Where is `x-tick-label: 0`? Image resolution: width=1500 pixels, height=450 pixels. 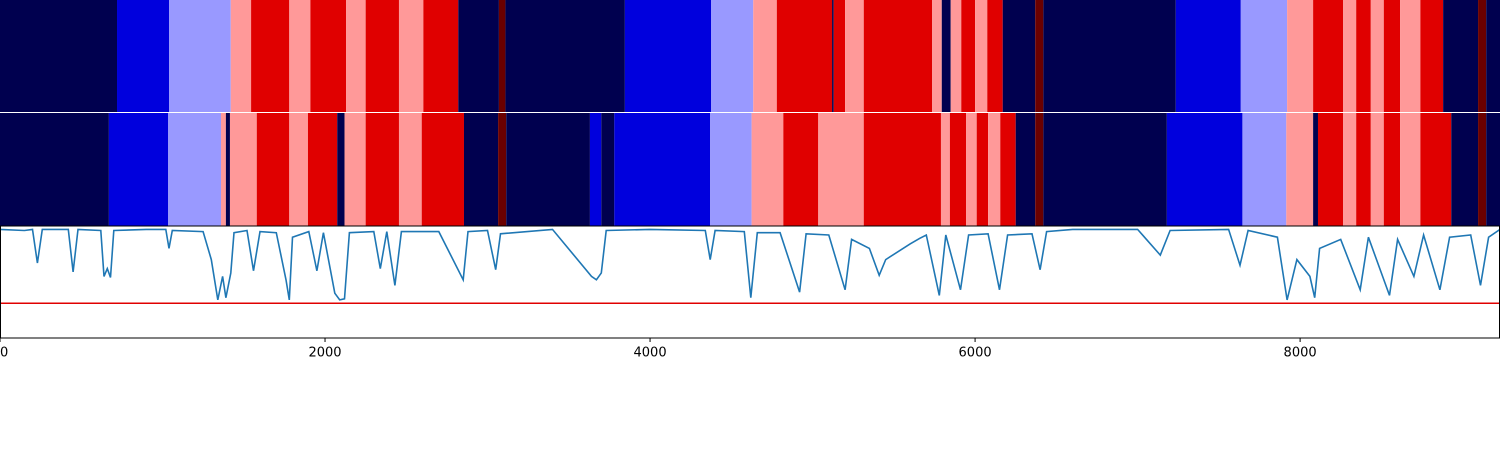 x-tick-label: 0 is located at coordinates (4, 353).